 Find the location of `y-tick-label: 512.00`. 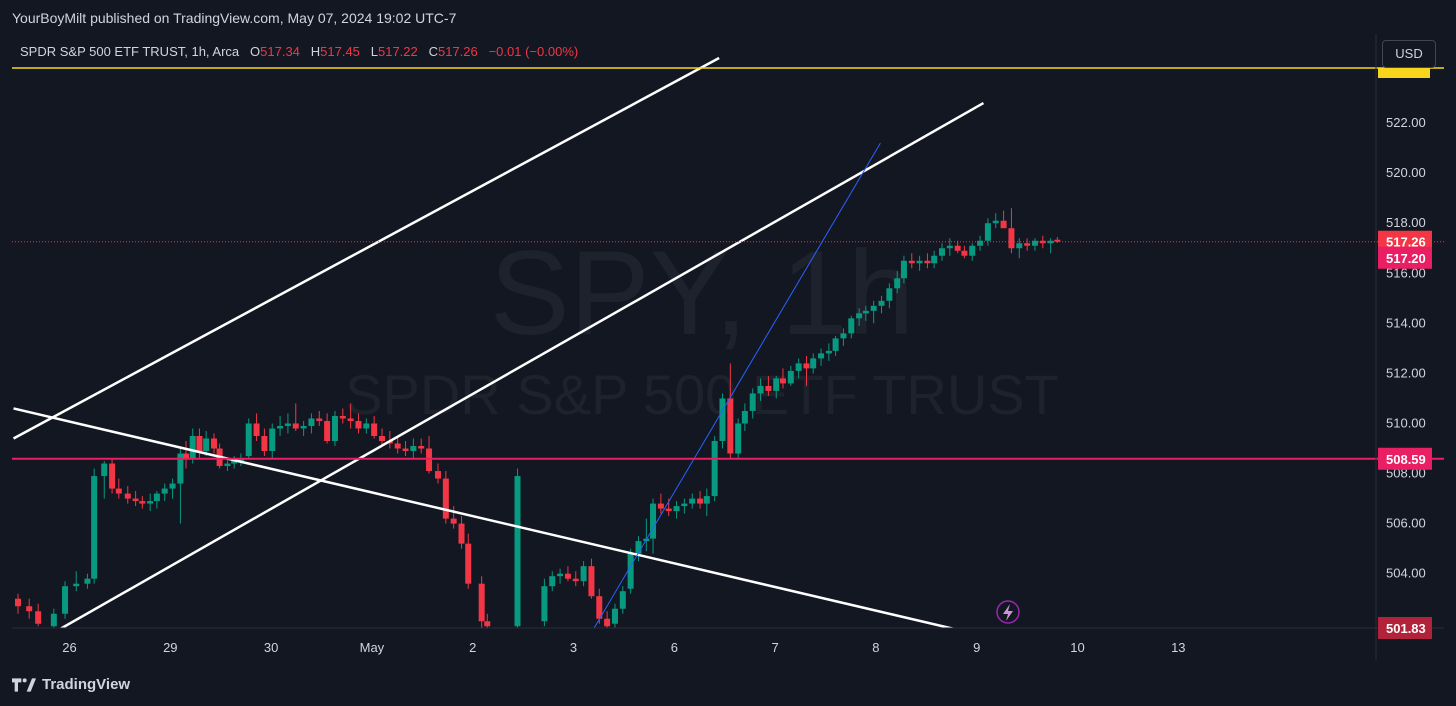

y-tick-label: 512.00 is located at coordinates (1406, 372).